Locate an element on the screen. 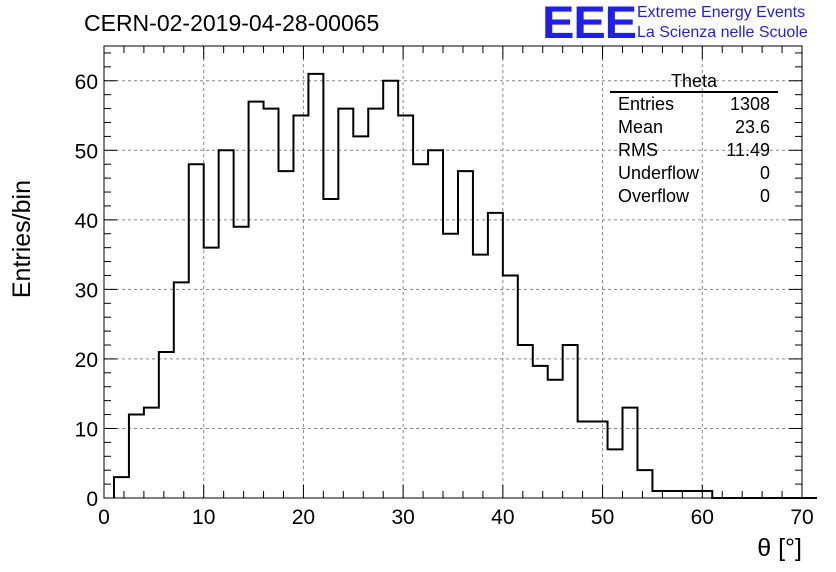 The image size is (836, 572). x-tick-label: 30 is located at coordinates (402, 517).